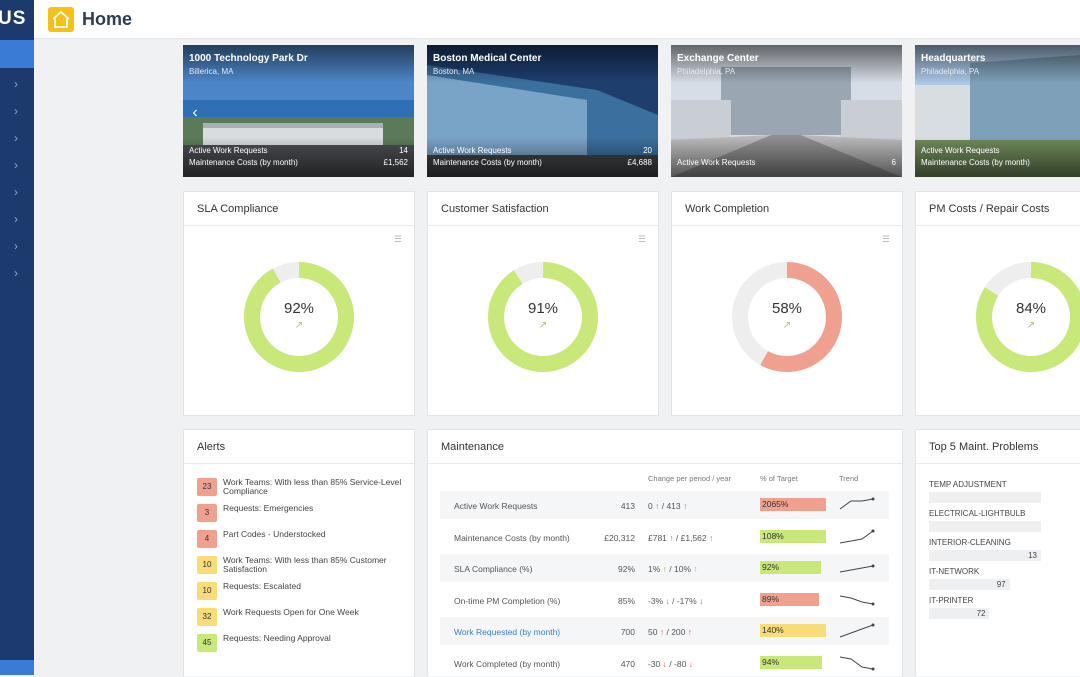 The height and width of the screenshot is (677, 1080). I want to click on metric-change: 0 ↑ / 413 ↑, so click(668, 506).